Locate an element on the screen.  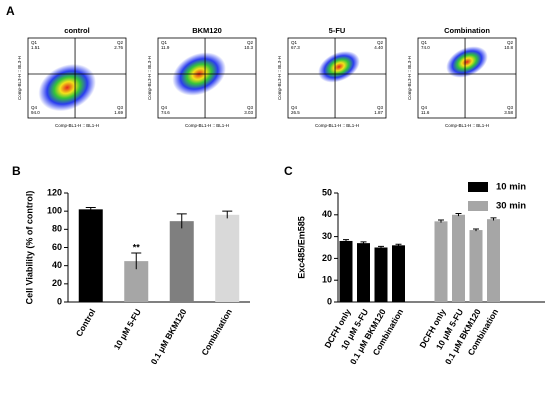
y-axis-label: Cell Viability (% of control) is located at coordinates (29, 248).